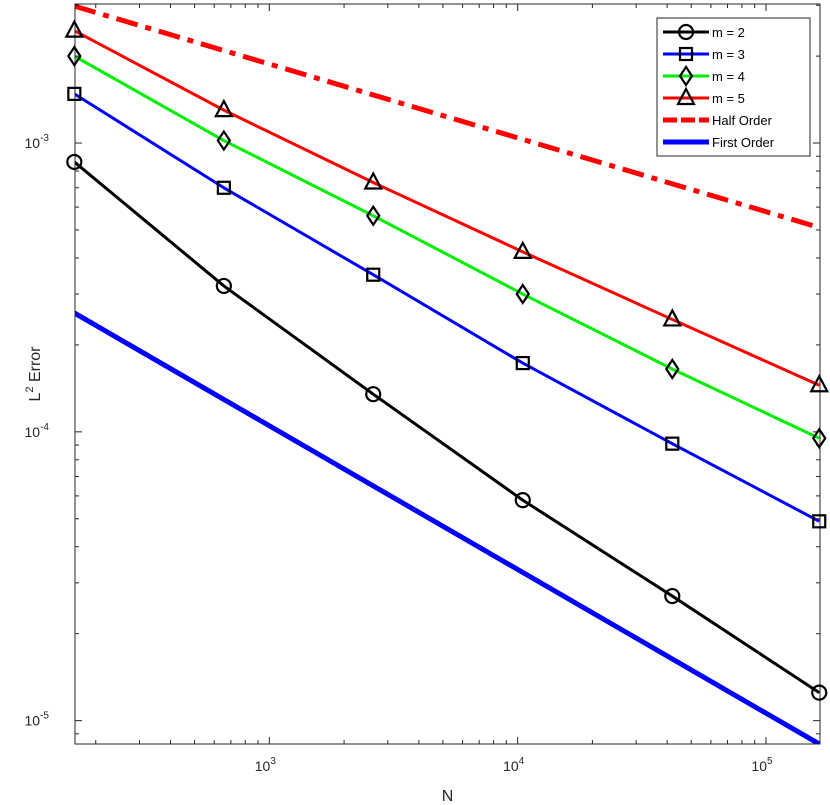 This screenshot has height=805, width=830. What do you see at coordinates (743, 142) in the screenshot?
I see `legend-label: First Order` at bounding box center [743, 142].